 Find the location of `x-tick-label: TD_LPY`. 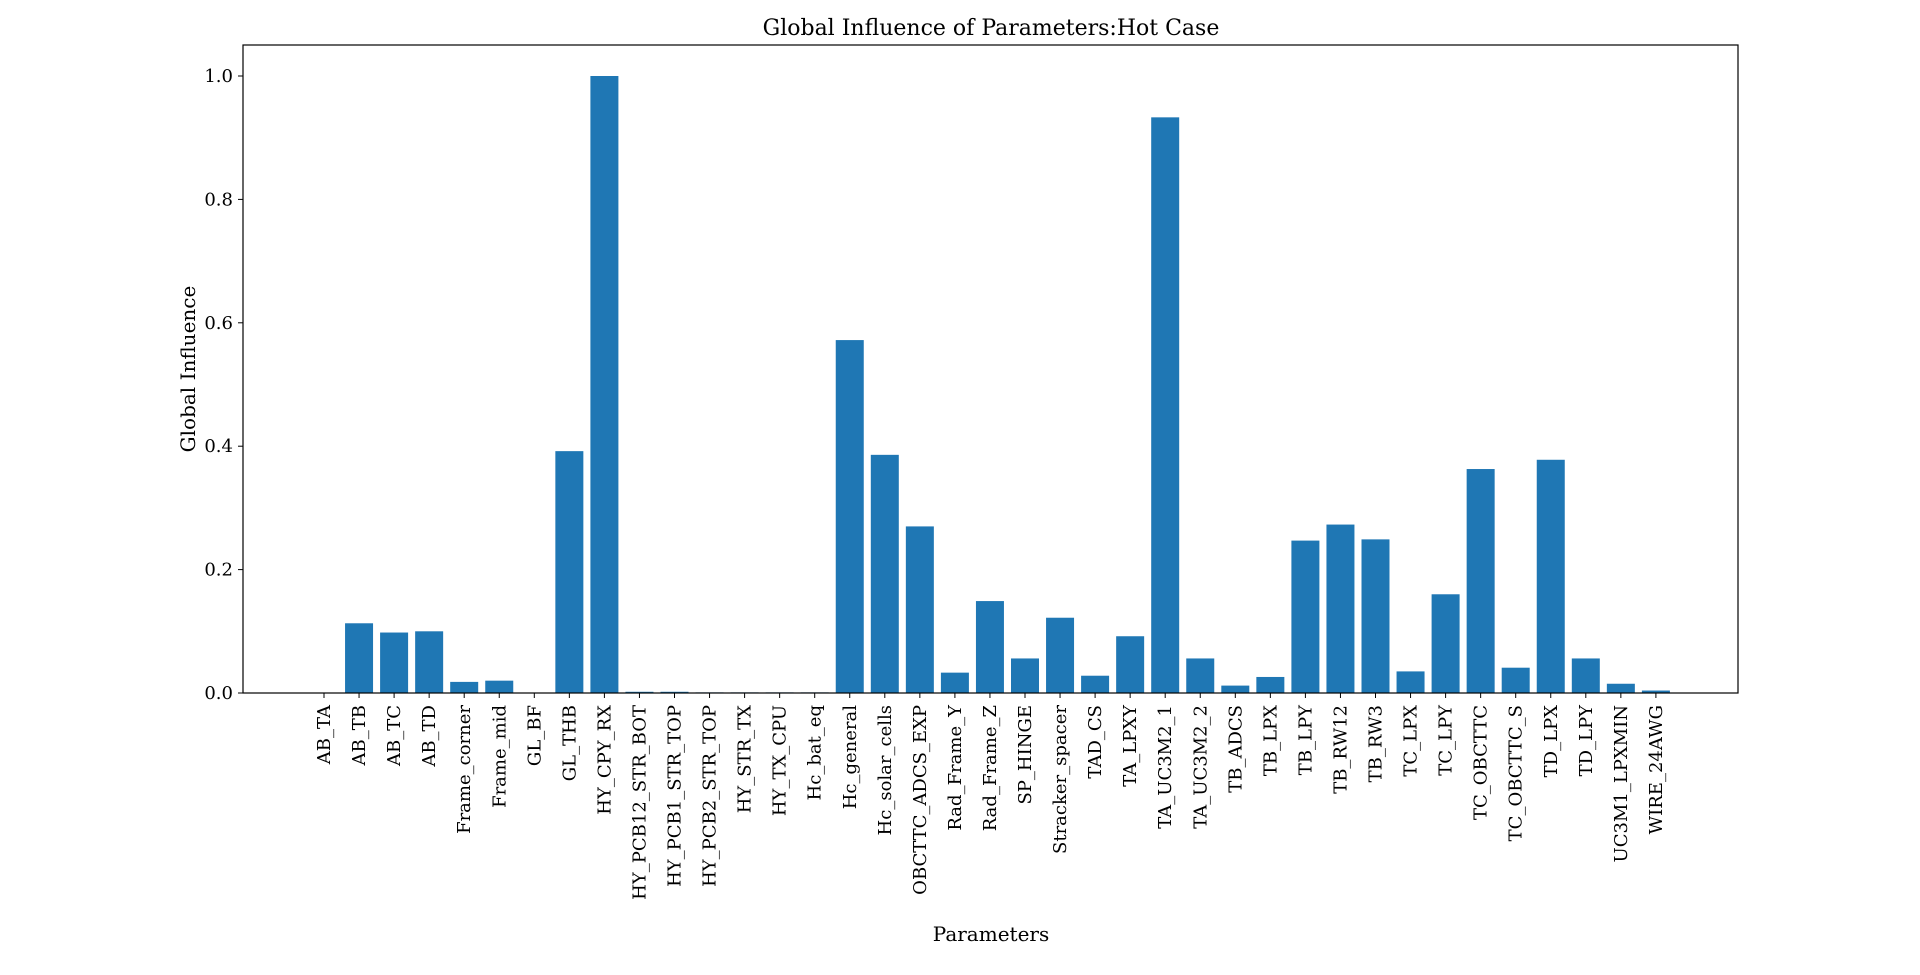

x-tick-label: TD_LPY is located at coordinates (1586, 740).